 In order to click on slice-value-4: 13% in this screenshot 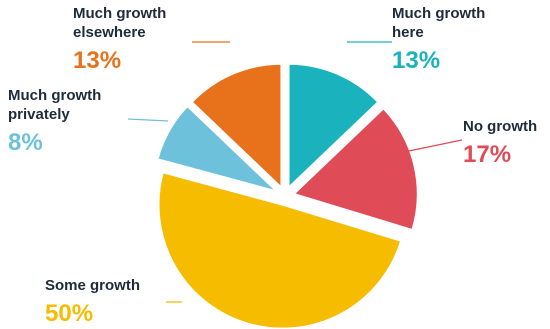, I will do `click(97, 60)`.